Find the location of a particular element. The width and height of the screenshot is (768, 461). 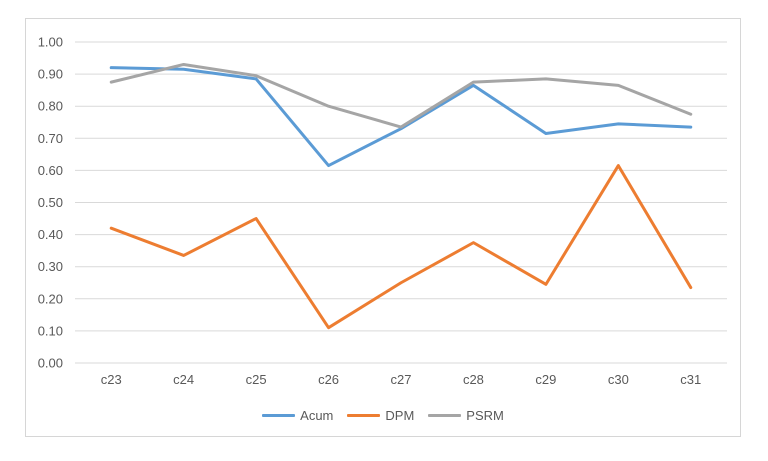

legend: Acum DPM PSRM is located at coordinates (383, 415).